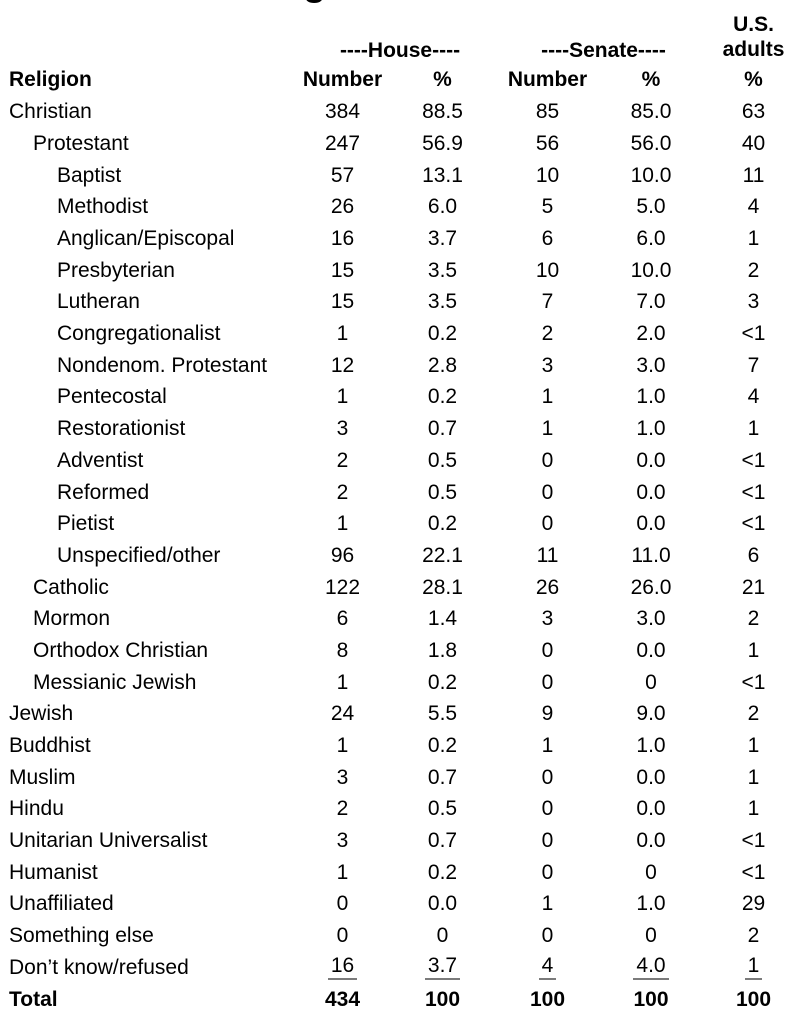  I want to click on table-row: Restorationist 3 0.7 1 1.0 1, so click(400, 429).